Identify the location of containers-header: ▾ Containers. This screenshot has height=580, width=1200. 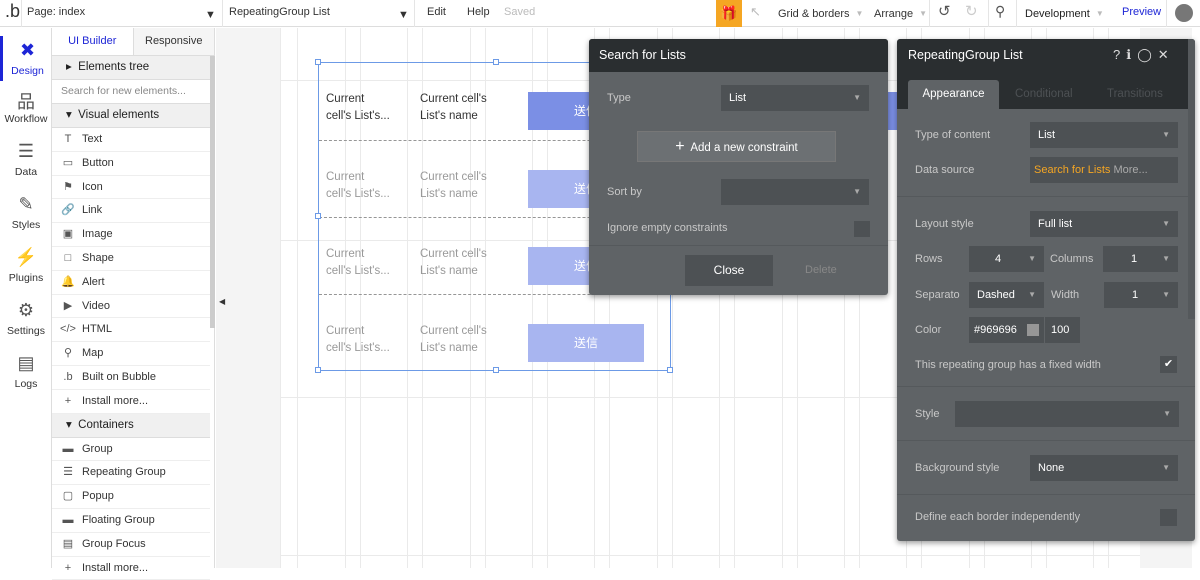
(131, 425).